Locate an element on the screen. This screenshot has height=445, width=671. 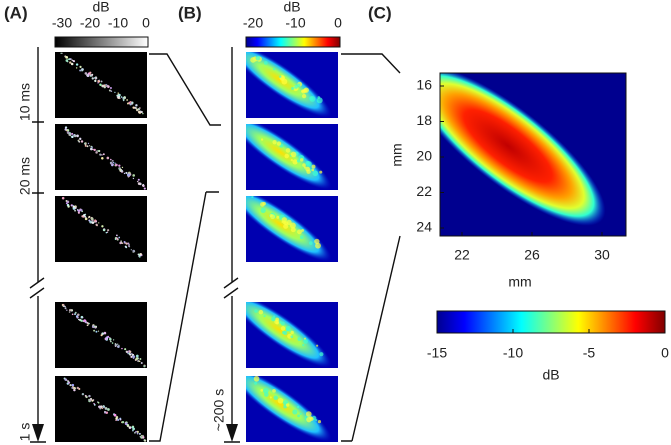
x-tick-label: 22 is located at coordinates (462, 255).